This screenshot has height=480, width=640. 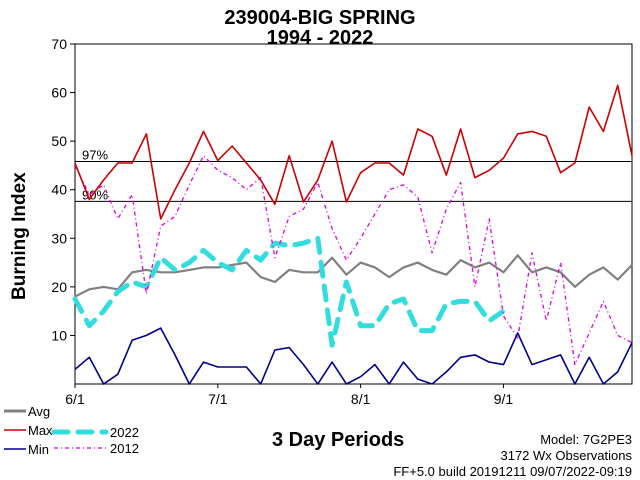 I want to click on x-tick-label: 6/1, so click(x=75, y=399).